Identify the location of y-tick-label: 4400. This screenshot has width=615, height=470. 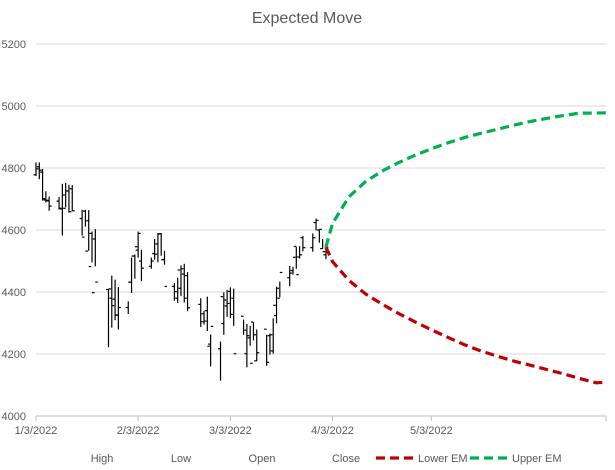
(14, 293).